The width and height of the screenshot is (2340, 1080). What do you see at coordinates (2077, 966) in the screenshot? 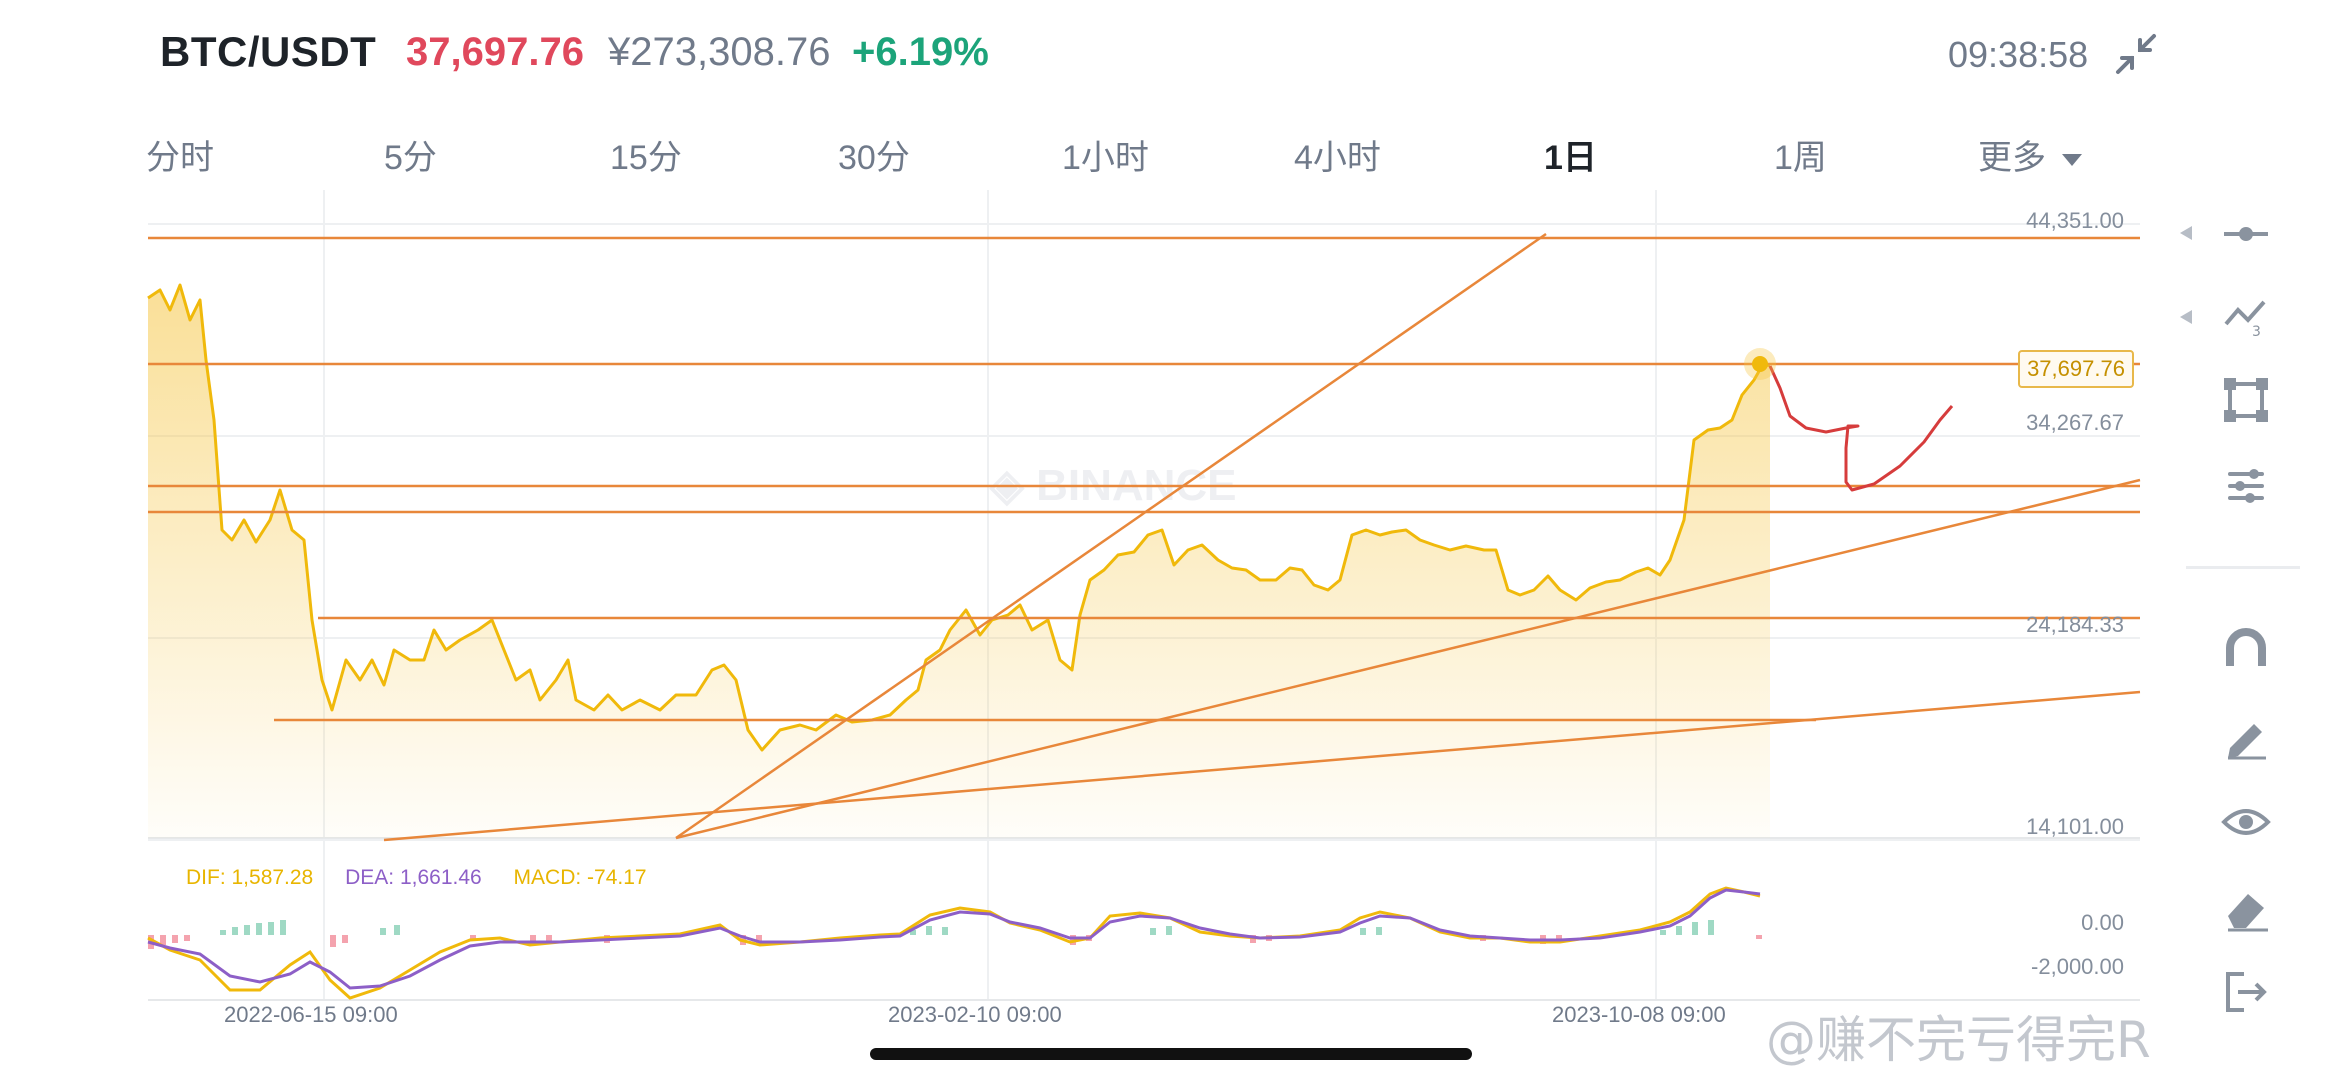
I see `macd-axis-min: -2,000.00` at bounding box center [2077, 966].